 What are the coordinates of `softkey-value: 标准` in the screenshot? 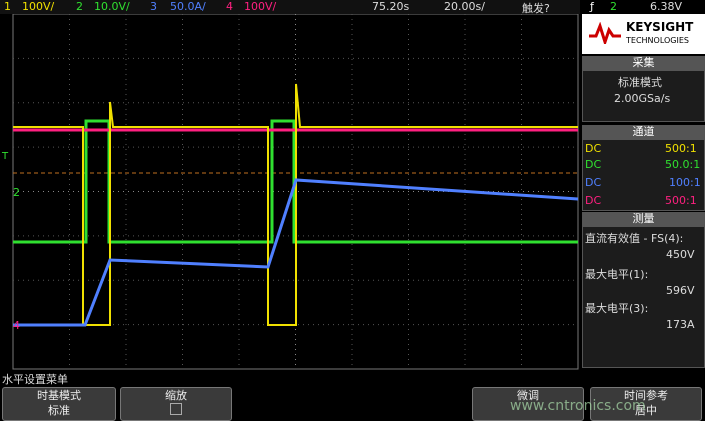 It's located at (59, 410).